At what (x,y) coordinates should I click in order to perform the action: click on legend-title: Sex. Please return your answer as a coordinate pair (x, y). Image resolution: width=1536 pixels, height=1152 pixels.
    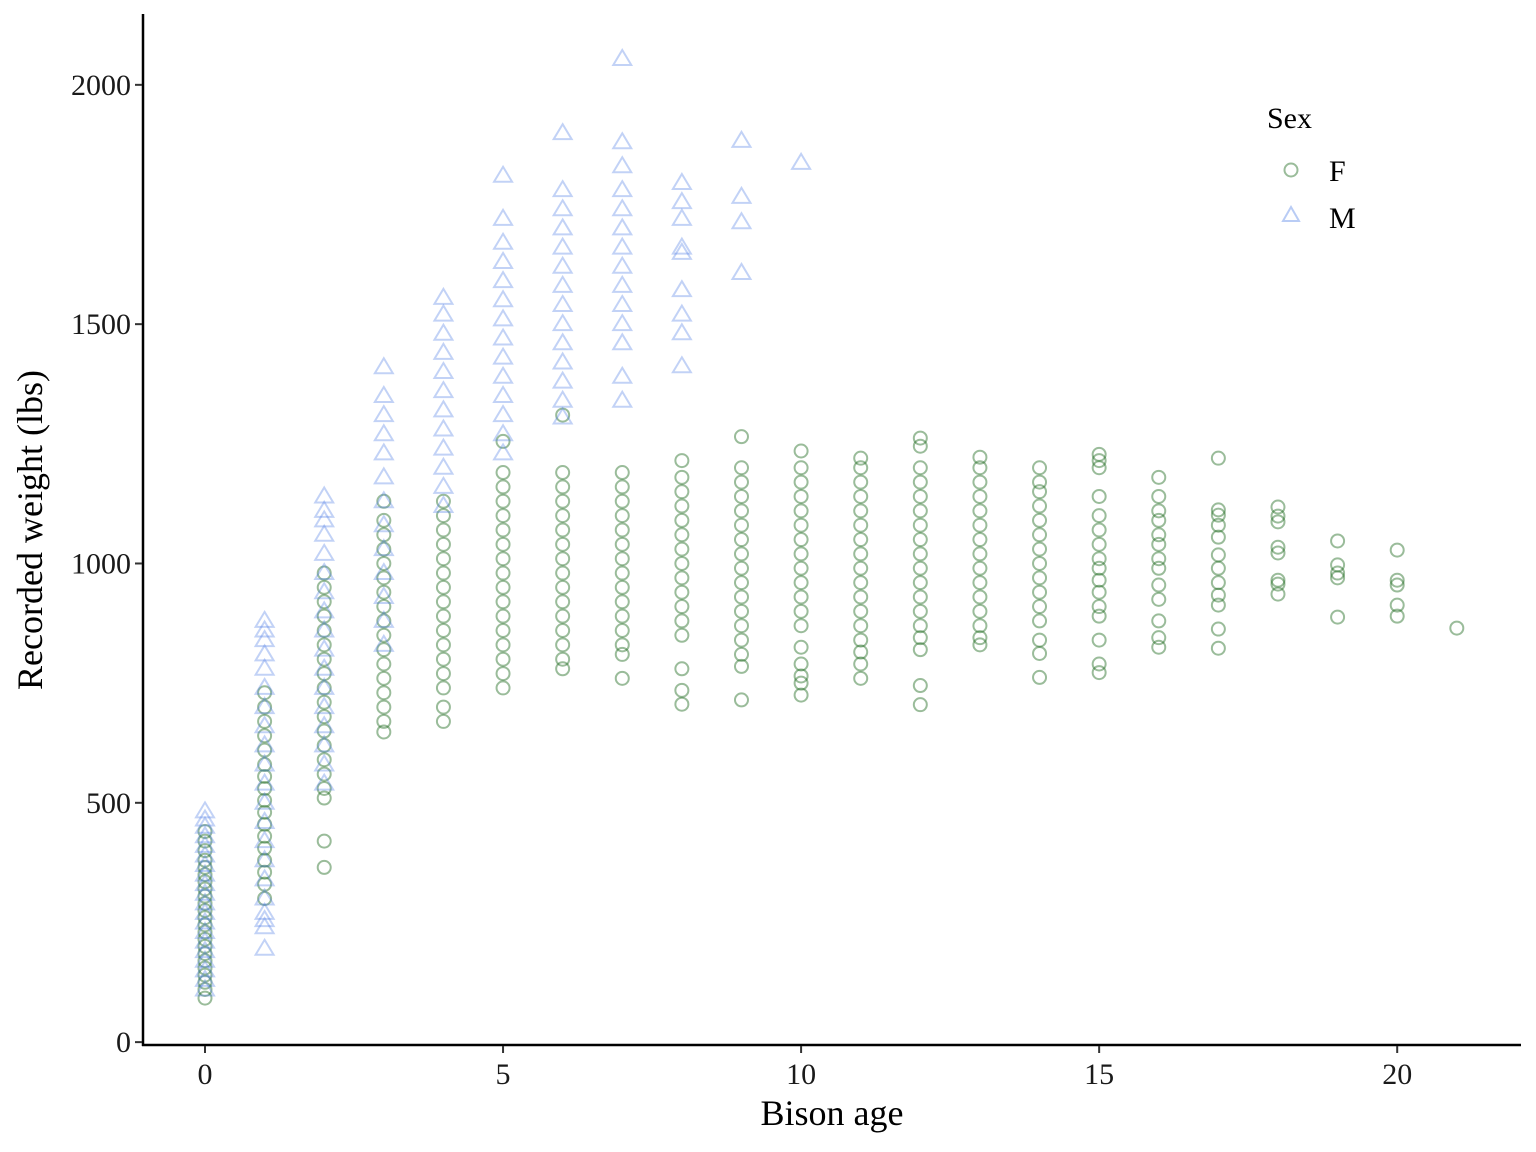
    Looking at the image, I should click on (1289, 118).